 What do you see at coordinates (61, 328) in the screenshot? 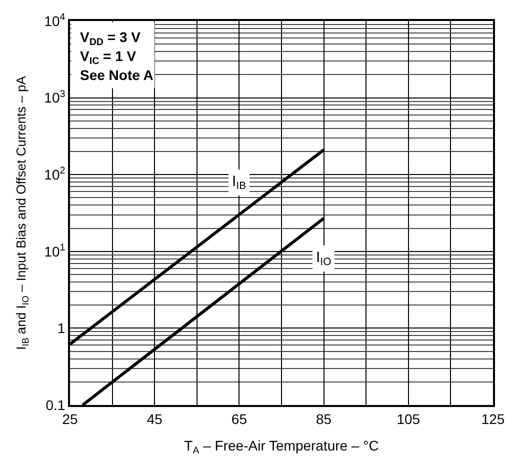
I see `y-tick-label: 1` at bounding box center [61, 328].